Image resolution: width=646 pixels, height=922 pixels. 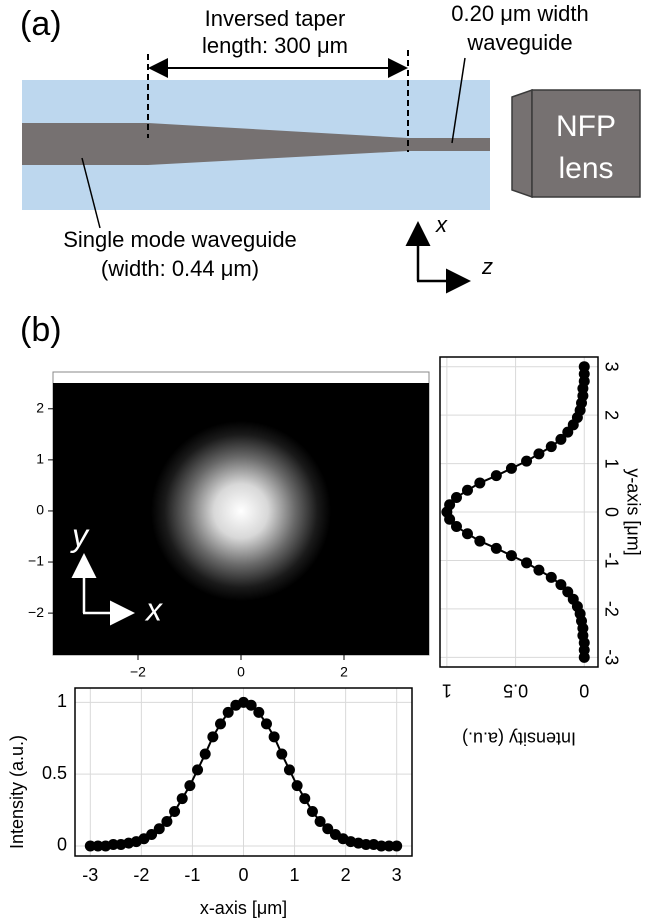 What do you see at coordinates (586, 143) in the screenshot?
I see `lens-body` at bounding box center [586, 143].